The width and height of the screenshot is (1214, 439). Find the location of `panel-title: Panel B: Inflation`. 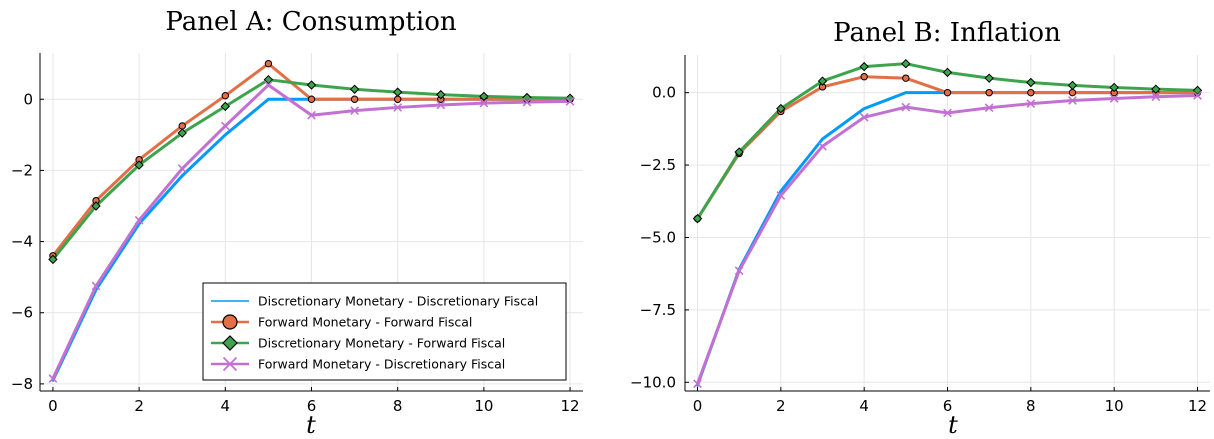

panel-title: Panel B: Inflation is located at coordinates (947, 33).